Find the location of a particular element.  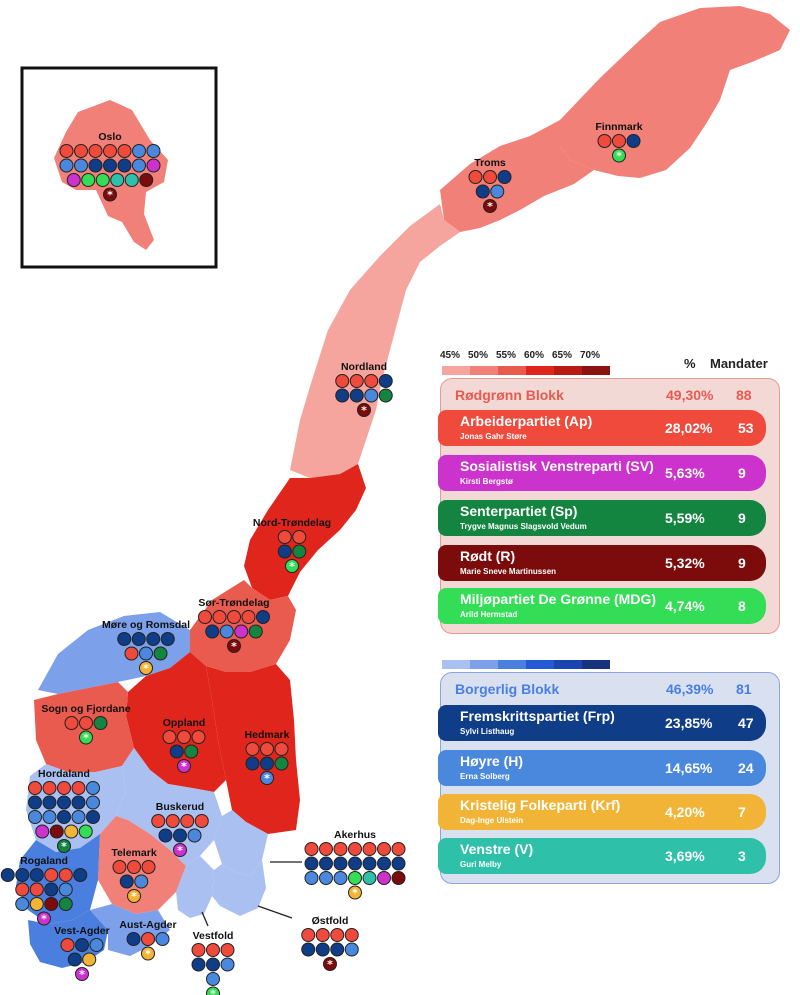

county-vestfold is located at coordinates (195, 887).